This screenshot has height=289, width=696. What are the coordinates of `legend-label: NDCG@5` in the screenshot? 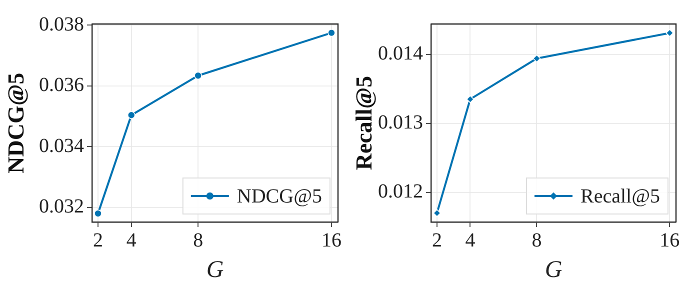 It's located at (279, 196).